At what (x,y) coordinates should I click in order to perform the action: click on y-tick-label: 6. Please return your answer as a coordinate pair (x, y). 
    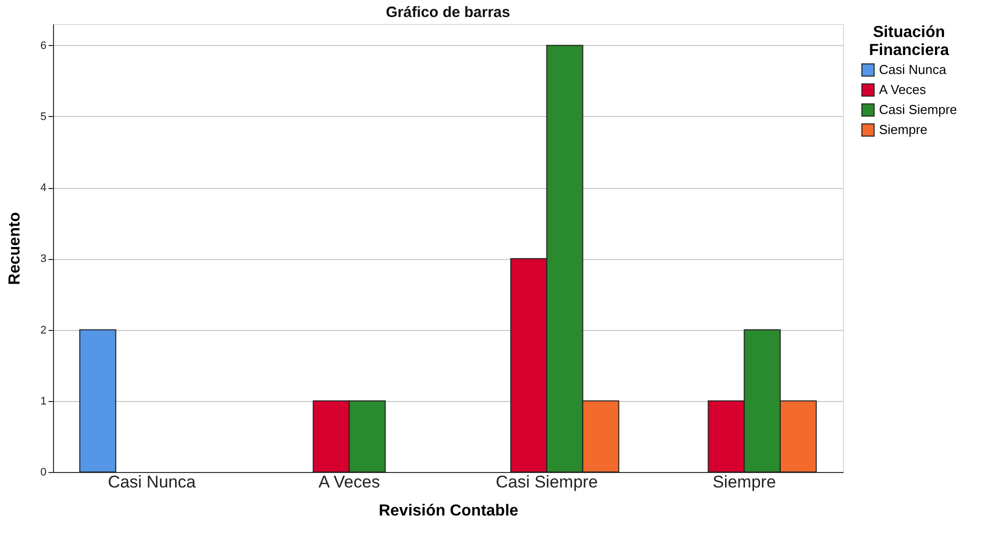
    Looking at the image, I should click on (43, 46).